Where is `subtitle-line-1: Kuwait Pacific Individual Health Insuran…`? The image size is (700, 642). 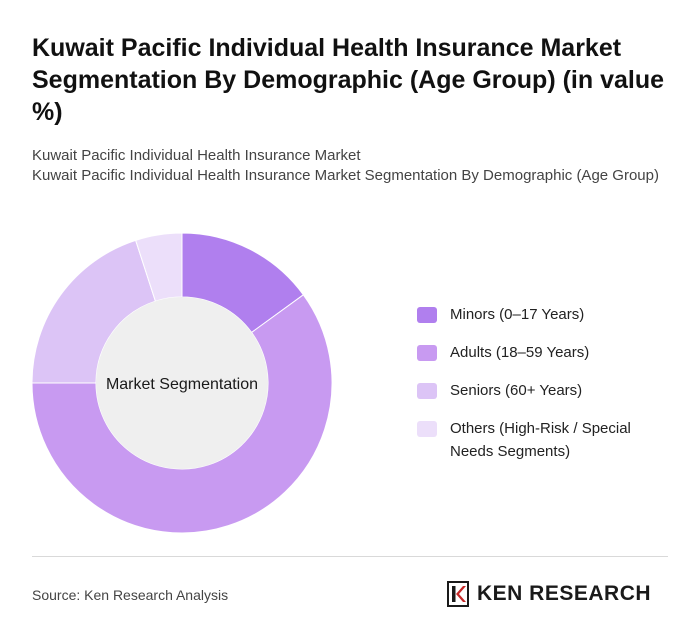
subtitle-line-1: Kuwait Pacific Individual Health Insuran… is located at coordinates (196, 155).